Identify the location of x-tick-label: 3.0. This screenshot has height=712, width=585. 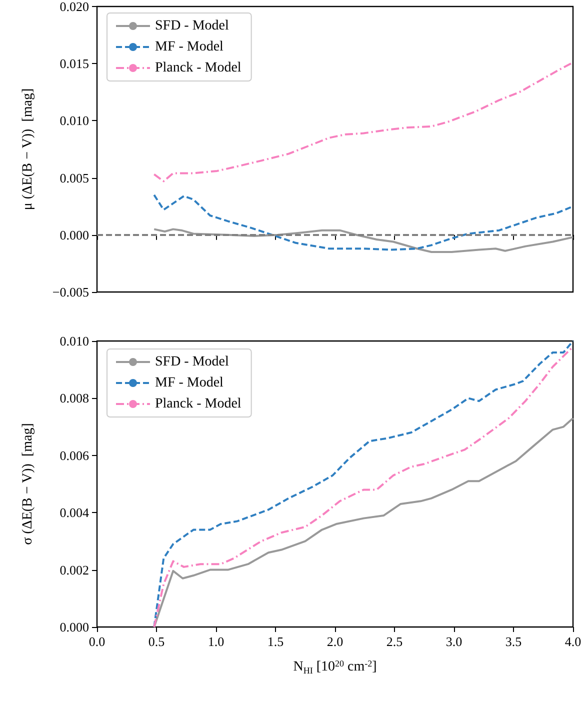
(454, 641).